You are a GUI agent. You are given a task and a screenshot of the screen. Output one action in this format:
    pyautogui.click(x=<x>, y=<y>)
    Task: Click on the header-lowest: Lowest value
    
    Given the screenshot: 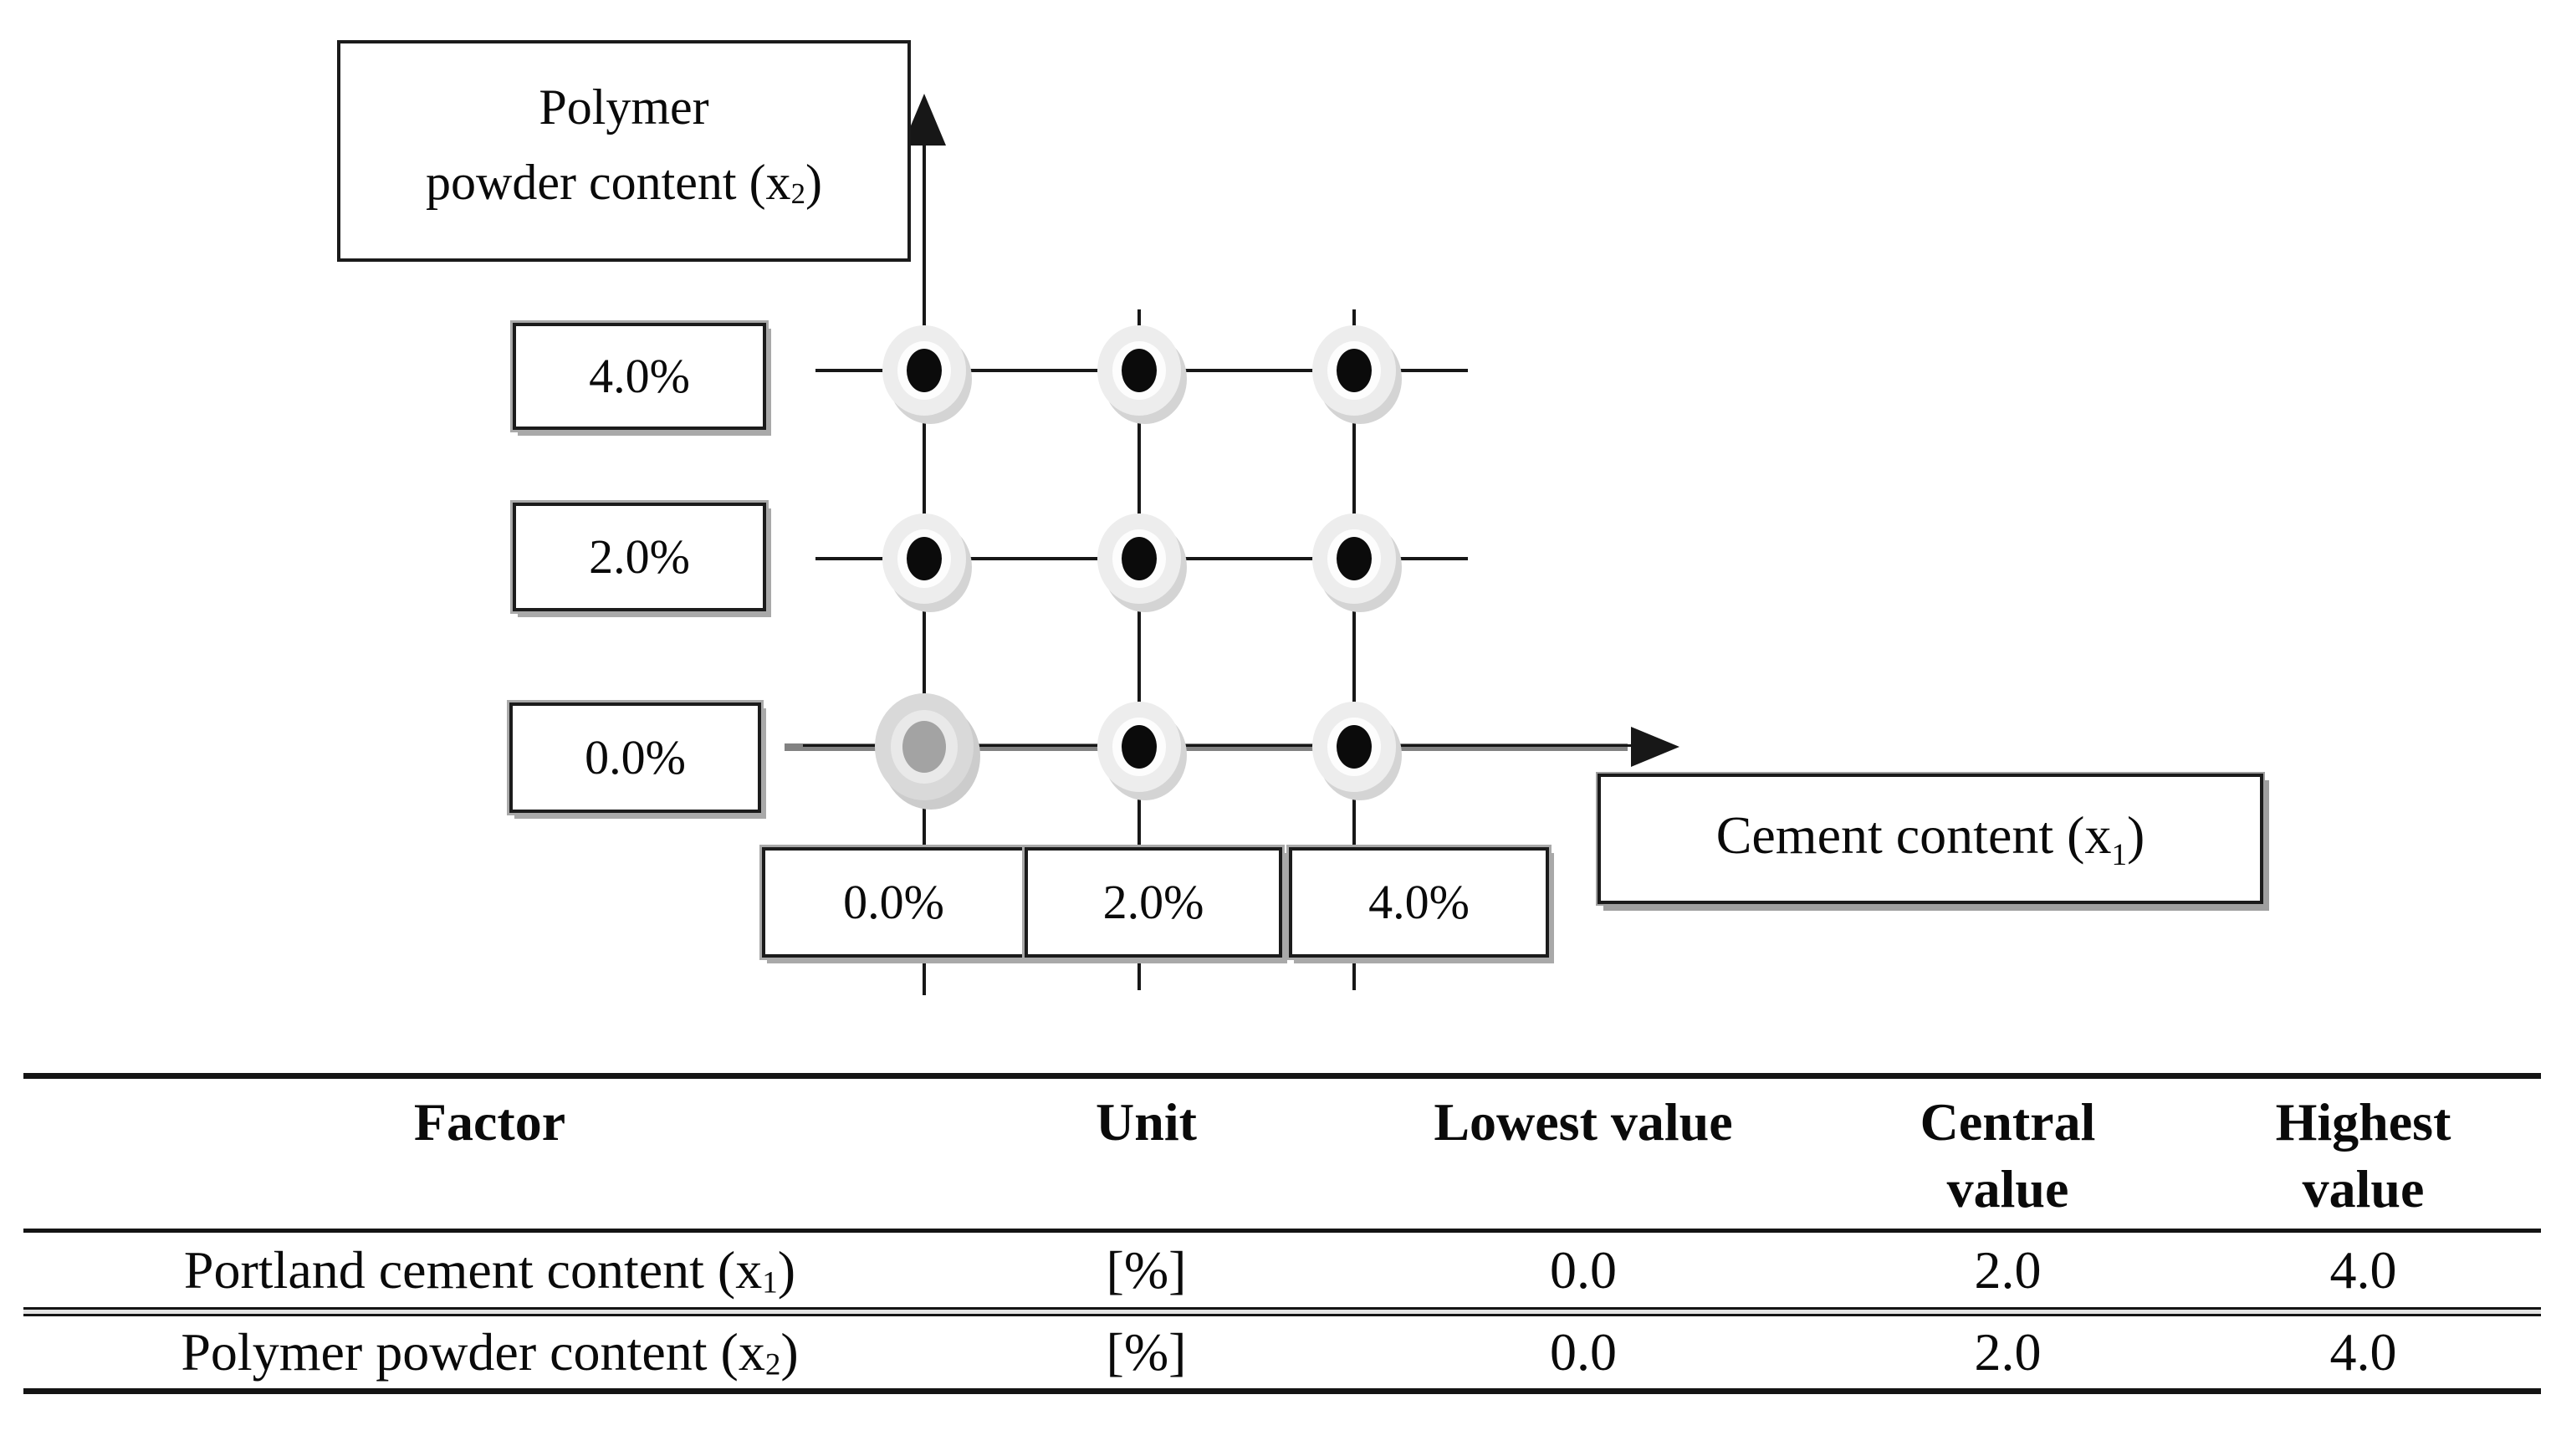 What is the action you would take?
    pyautogui.click(x=1583, y=1122)
    